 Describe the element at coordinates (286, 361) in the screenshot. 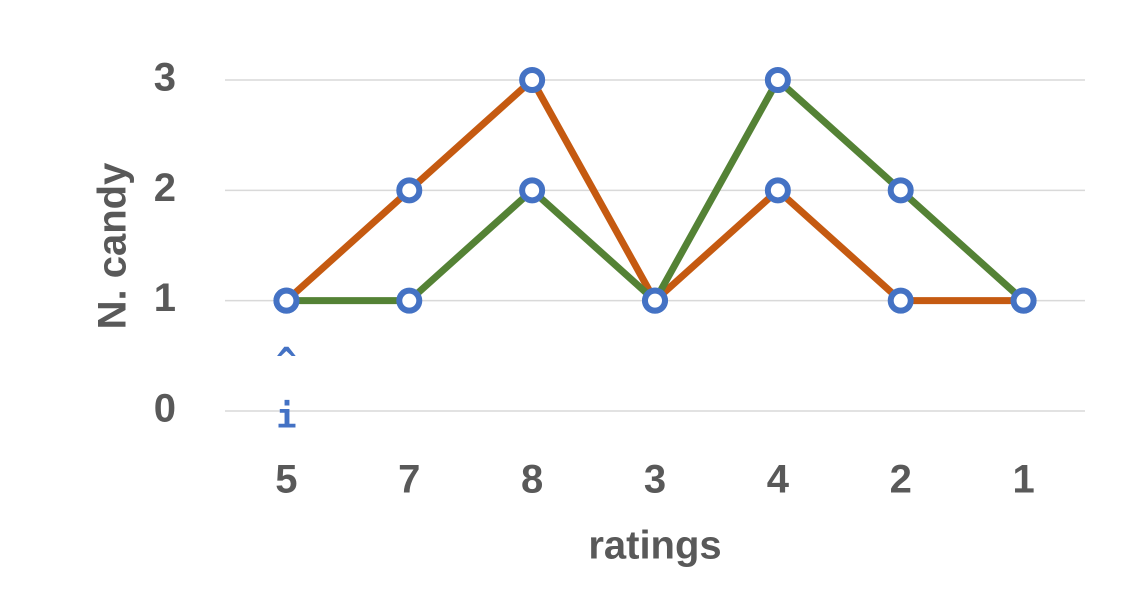

I see `annotation: ^` at that location.